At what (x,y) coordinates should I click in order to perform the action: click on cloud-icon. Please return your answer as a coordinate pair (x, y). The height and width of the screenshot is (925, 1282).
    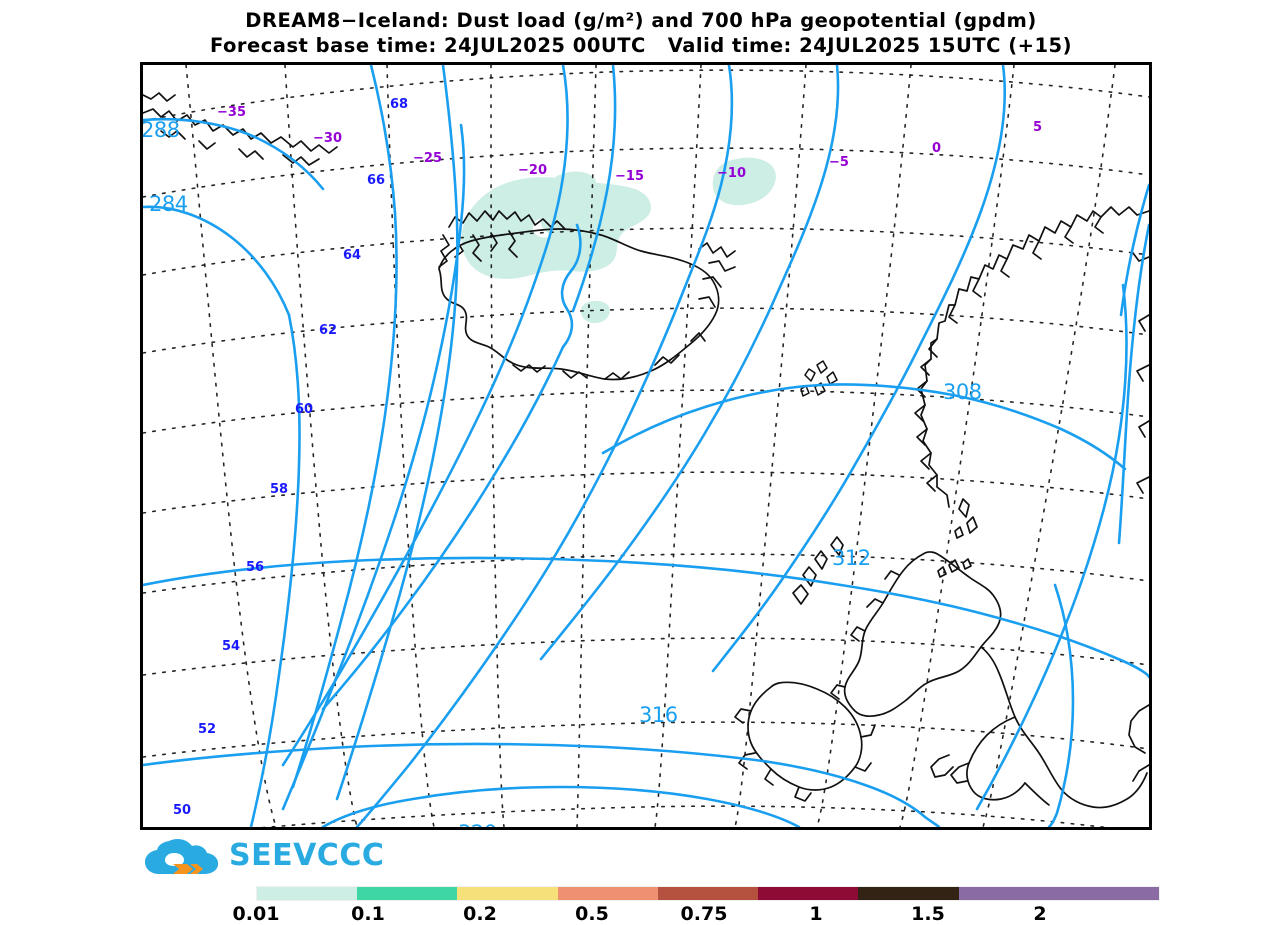
    Looking at the image, I should click on (182, 856).